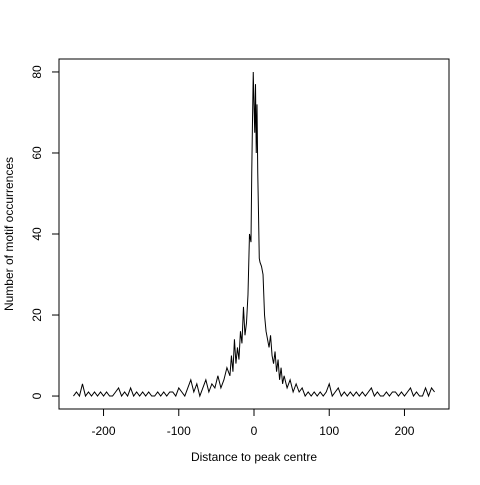  Describe the element at coordinates (254, 431) in the screenshot. I see `x-tick-label: 0` at that location.